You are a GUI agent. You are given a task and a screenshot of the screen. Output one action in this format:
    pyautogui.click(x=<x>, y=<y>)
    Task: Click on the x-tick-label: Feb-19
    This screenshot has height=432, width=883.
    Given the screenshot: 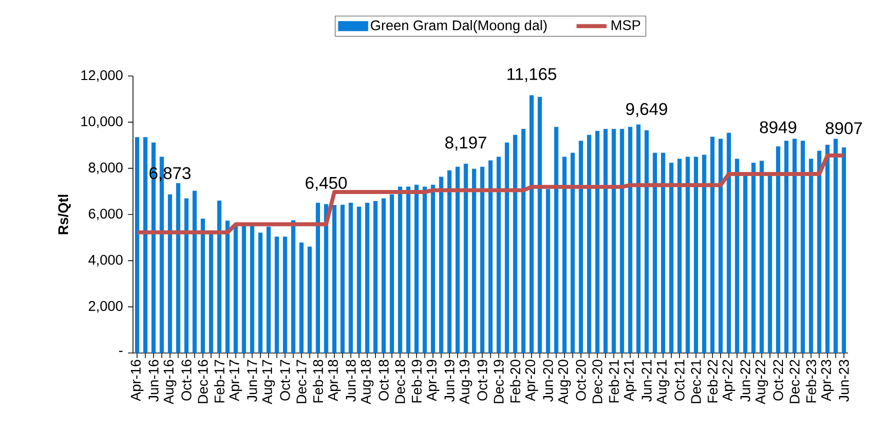 What is the action you would take?
    pyautogui.click(x=416, y=381)
    